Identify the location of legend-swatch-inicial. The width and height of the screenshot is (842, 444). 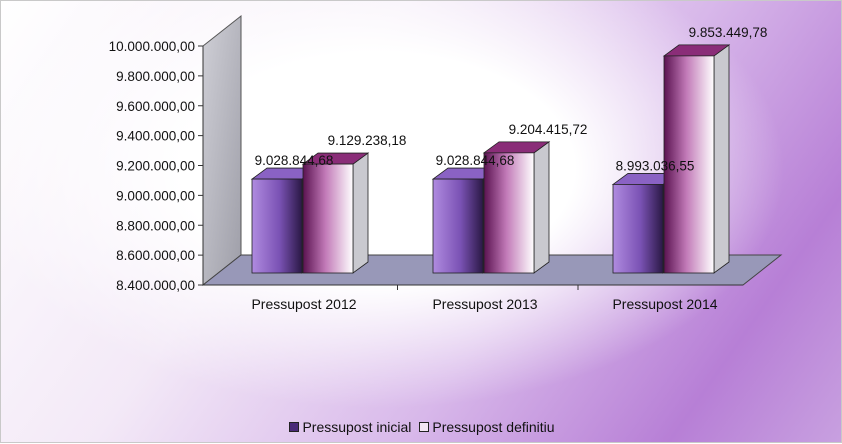
(294, 427).